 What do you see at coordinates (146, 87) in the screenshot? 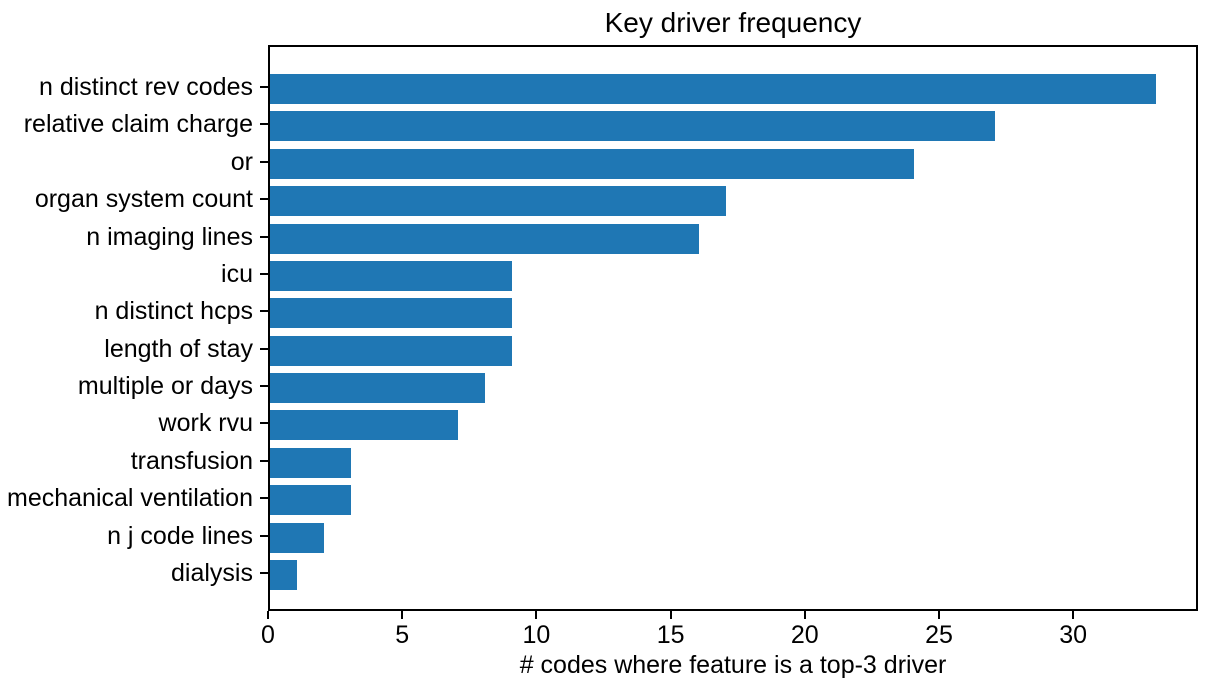
I see `y-tick-label: n distinct rev codes` at bounding box center [146, 87].